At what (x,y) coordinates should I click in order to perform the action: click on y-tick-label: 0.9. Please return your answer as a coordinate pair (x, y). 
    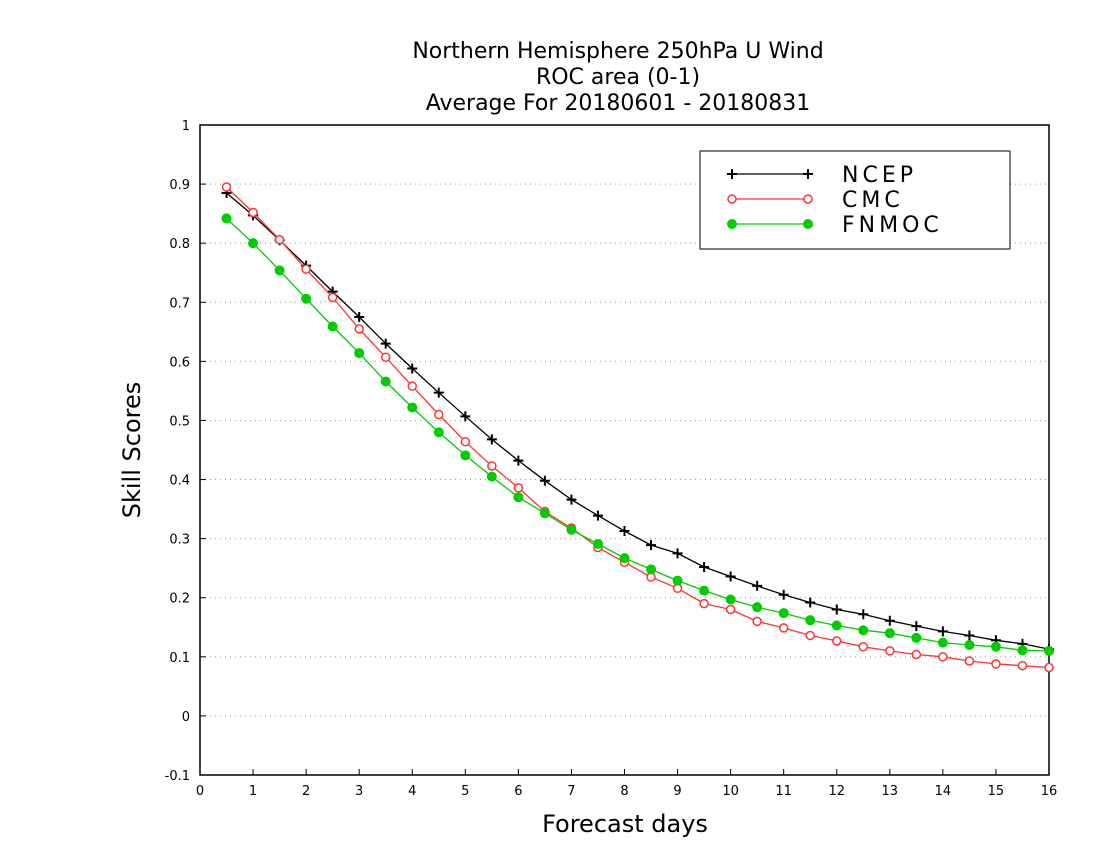
    Looking at the image, I should click on (179, 185).